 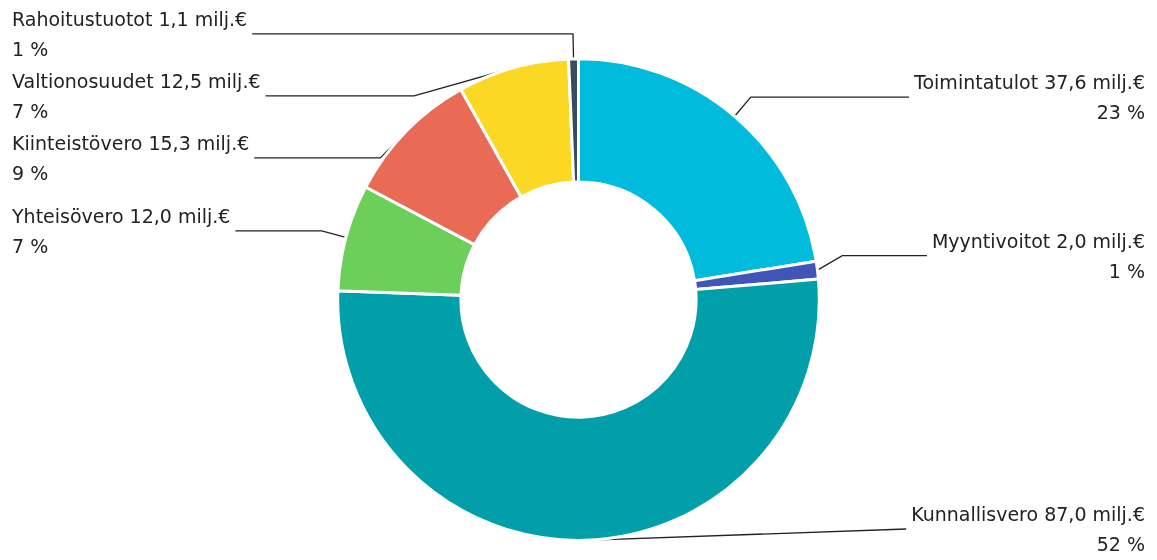 What do you see at coordinates (136, 95) in the screenshot?
I see `slice-label: Valtionosuudet 12,5 milj.€ 7 %` at bounding box center [136, 95].